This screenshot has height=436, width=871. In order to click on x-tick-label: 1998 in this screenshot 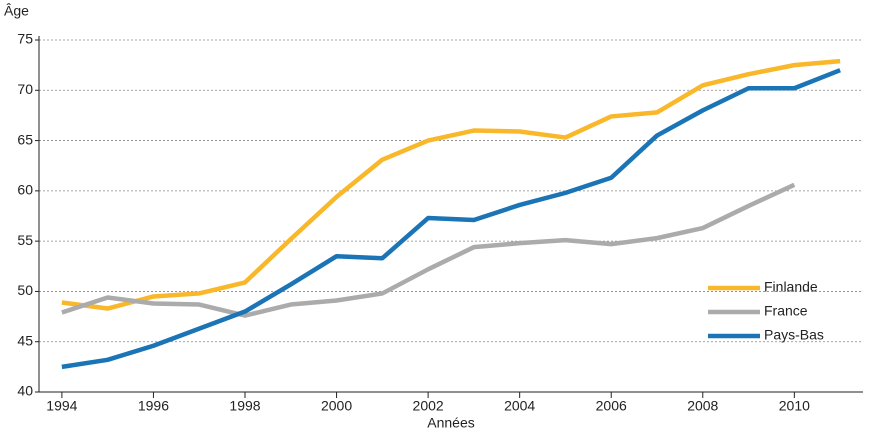, I will do `click(244, 406)`.